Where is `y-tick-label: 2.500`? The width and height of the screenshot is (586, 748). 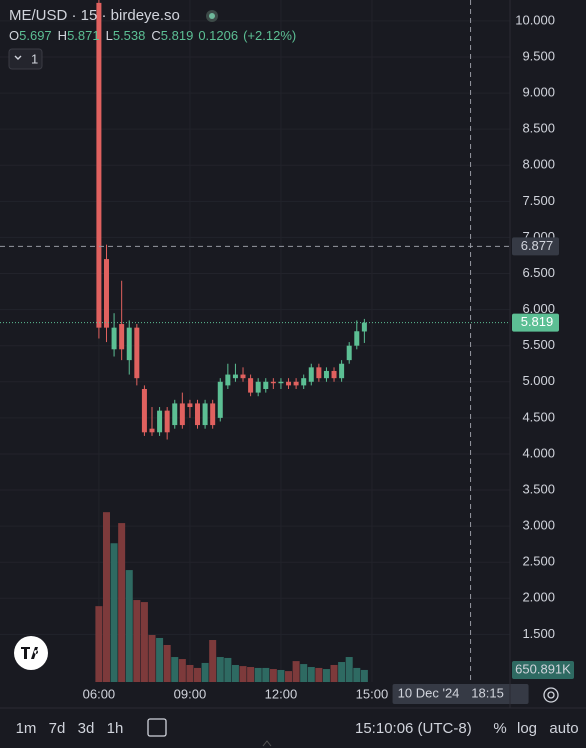
y-tick-label: 2.500 is located at coordinates (538, 561).